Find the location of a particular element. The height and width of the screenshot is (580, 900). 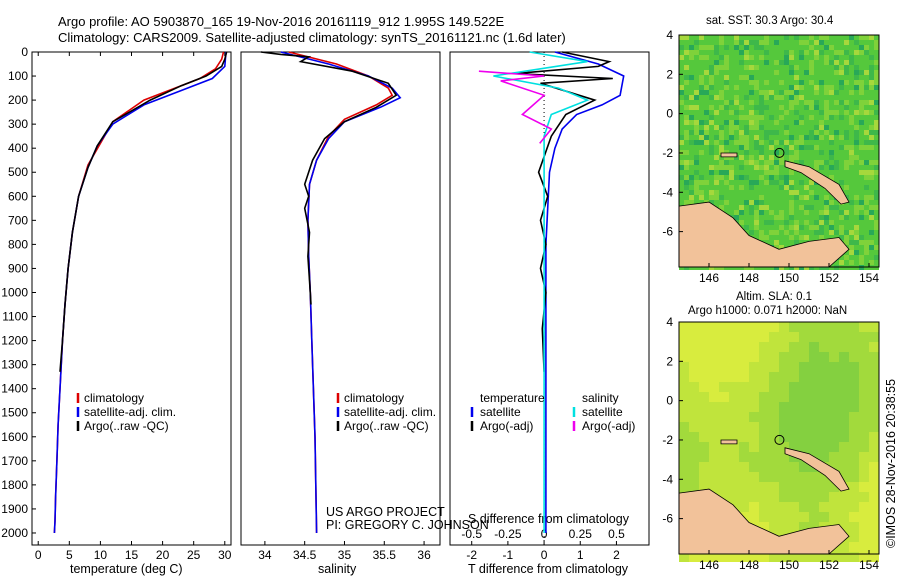

depth-tick-label: 1600 is located at coordinates (14, 437).